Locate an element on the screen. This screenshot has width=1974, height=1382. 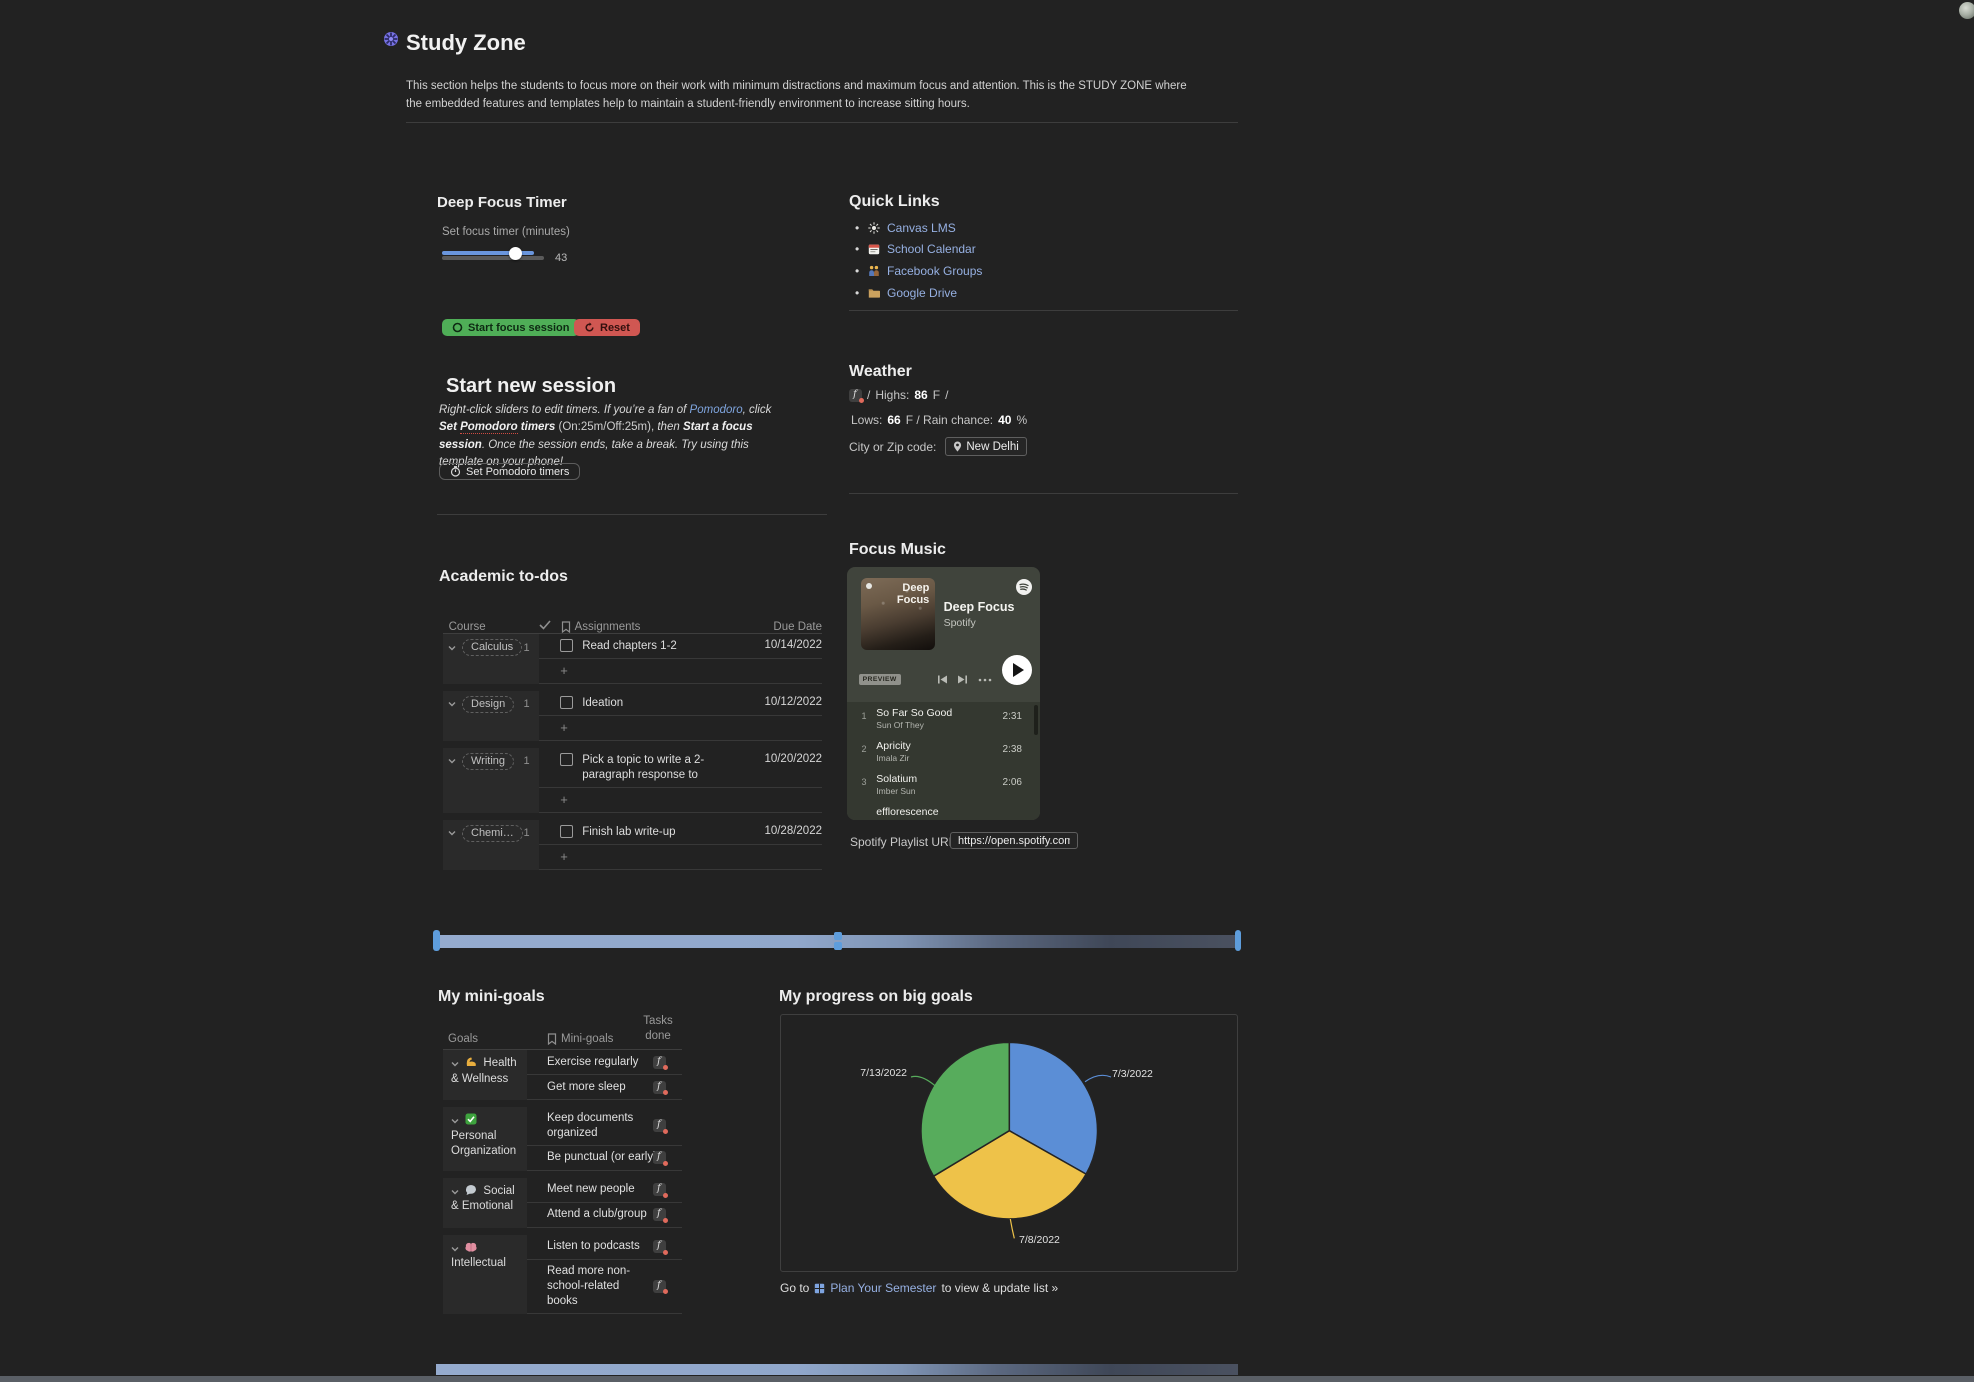
city-input: New Delhi is located at coordinates (986, 446).